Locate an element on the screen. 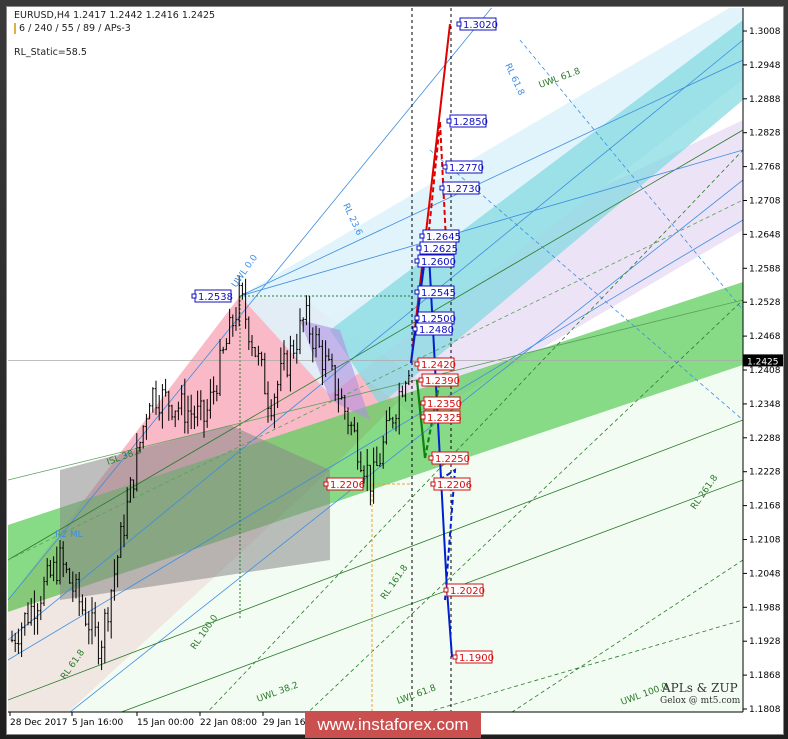  current-price-label: 1.2425 is located at coordinates (763, 362).